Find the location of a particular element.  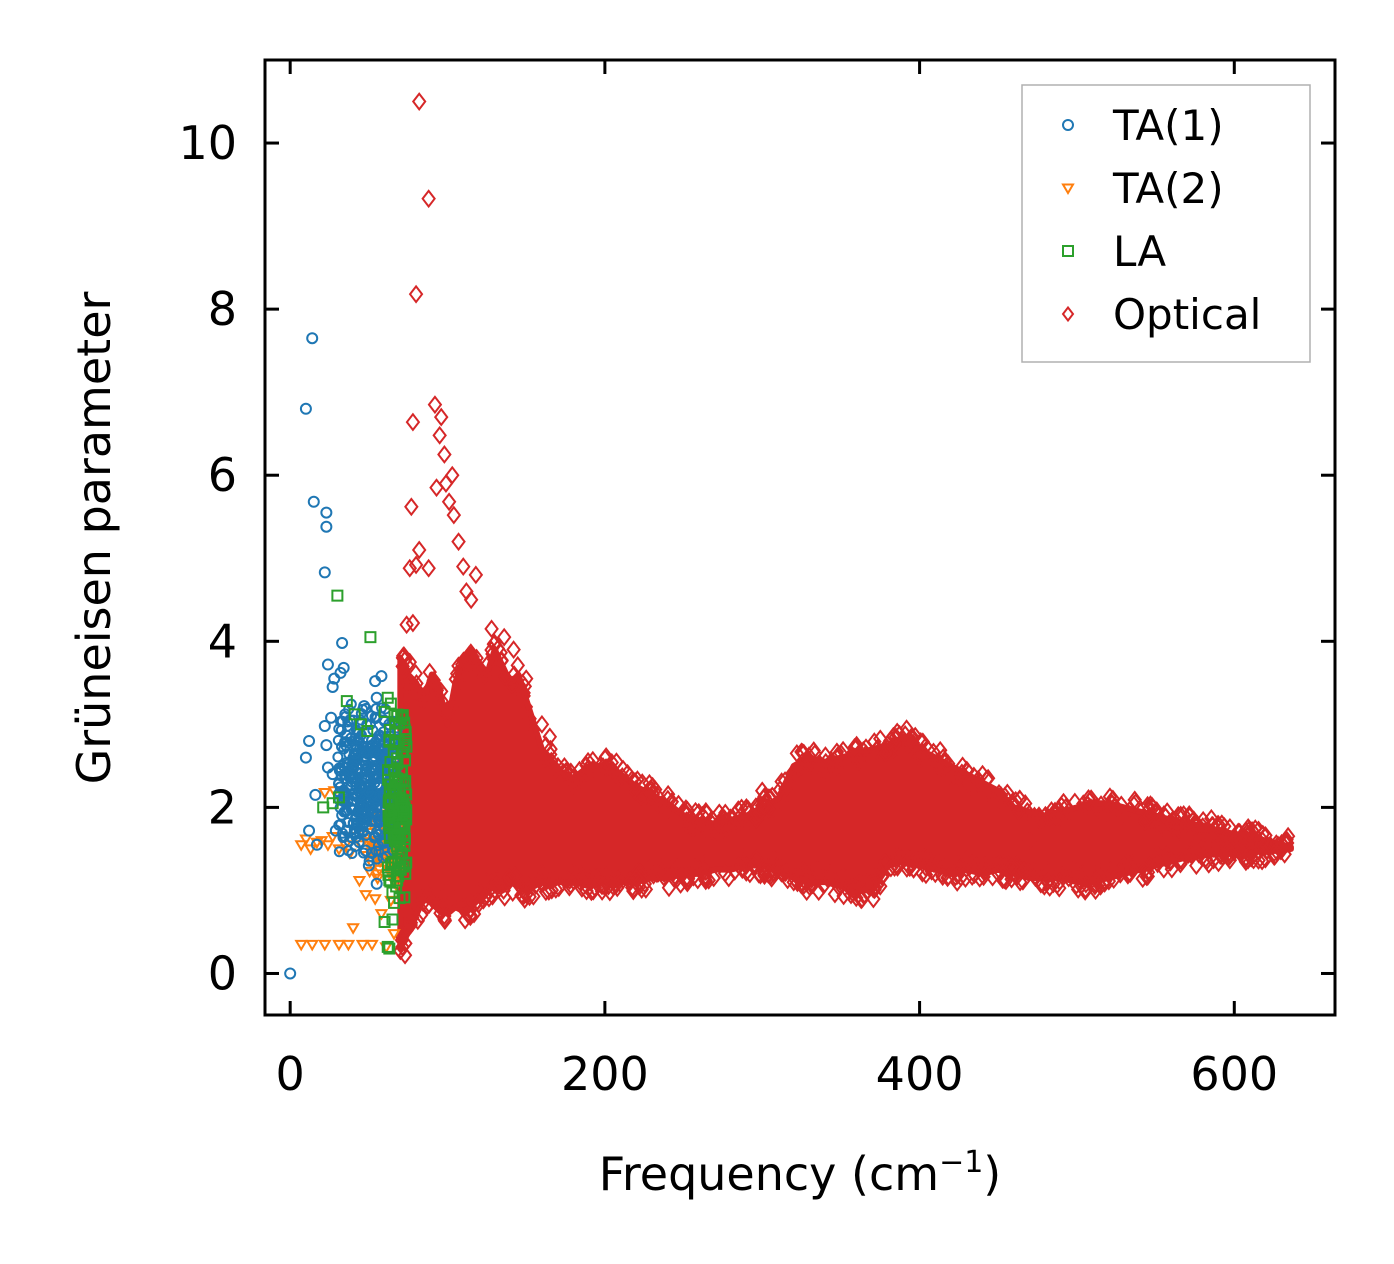

legend: TA(1) TA(2) LA Optical is located at coordinates (1166, 223).